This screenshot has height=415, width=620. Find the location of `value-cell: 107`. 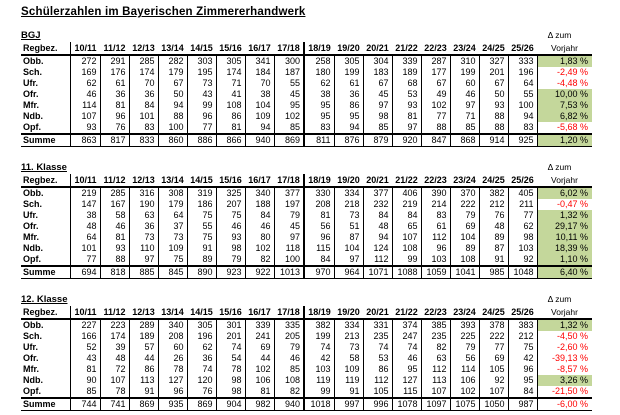

value-cell: 107 is located at coordinates (436, 392).